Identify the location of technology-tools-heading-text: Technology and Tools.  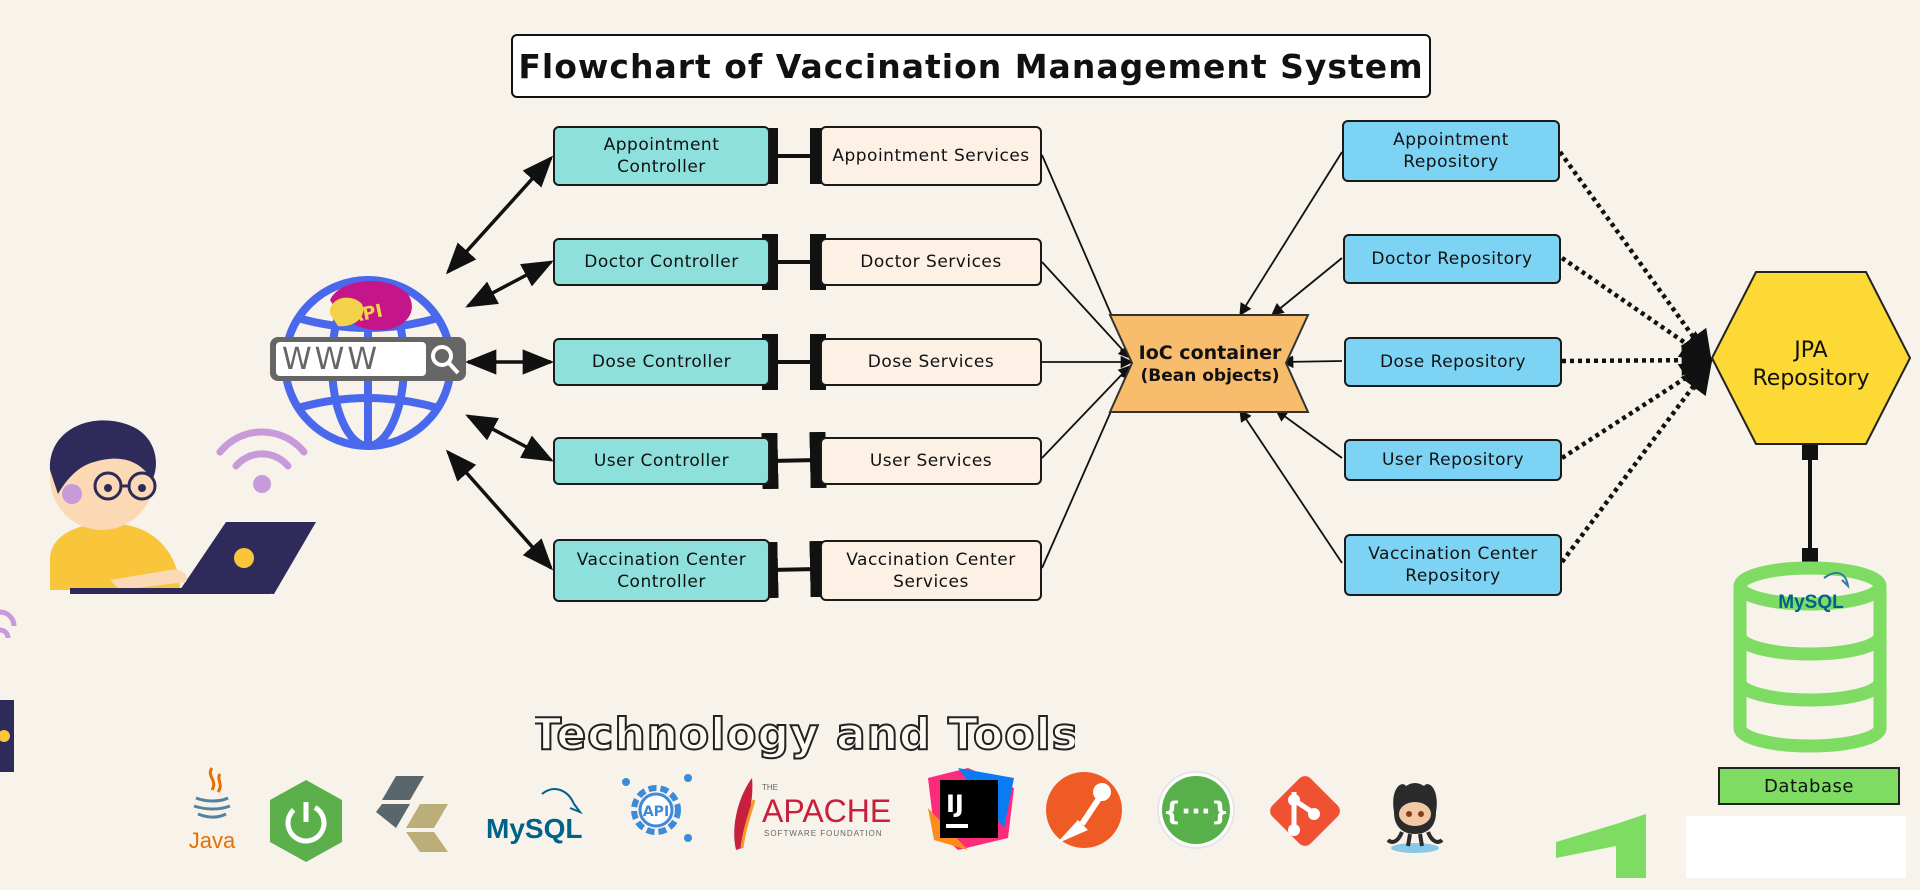
(805, 734).